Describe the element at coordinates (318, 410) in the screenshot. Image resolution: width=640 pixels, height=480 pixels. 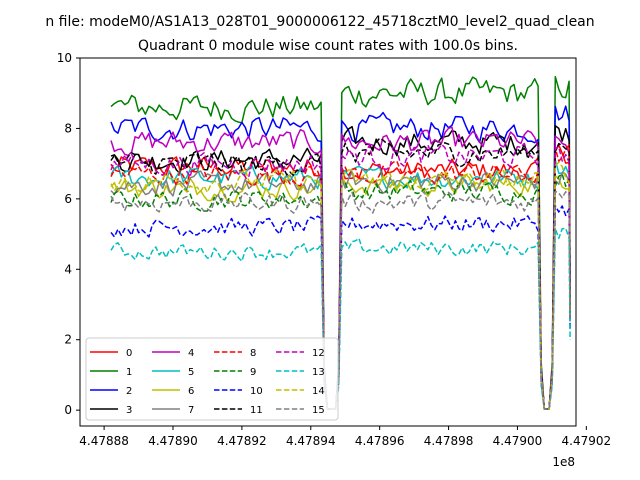
I see `legend-label-15: 15` at that location.